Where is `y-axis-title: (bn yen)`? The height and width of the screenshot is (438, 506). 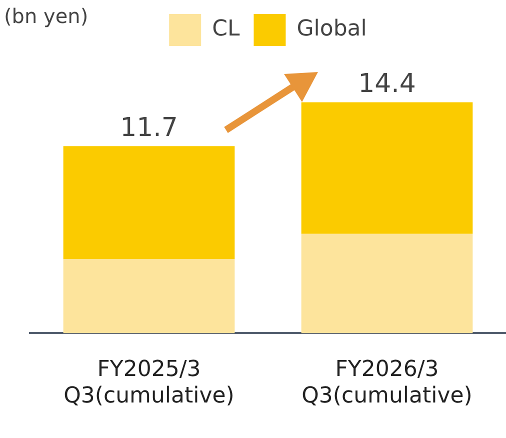 y-axis-title: (bn yen) is located at coordinates (46, 16).